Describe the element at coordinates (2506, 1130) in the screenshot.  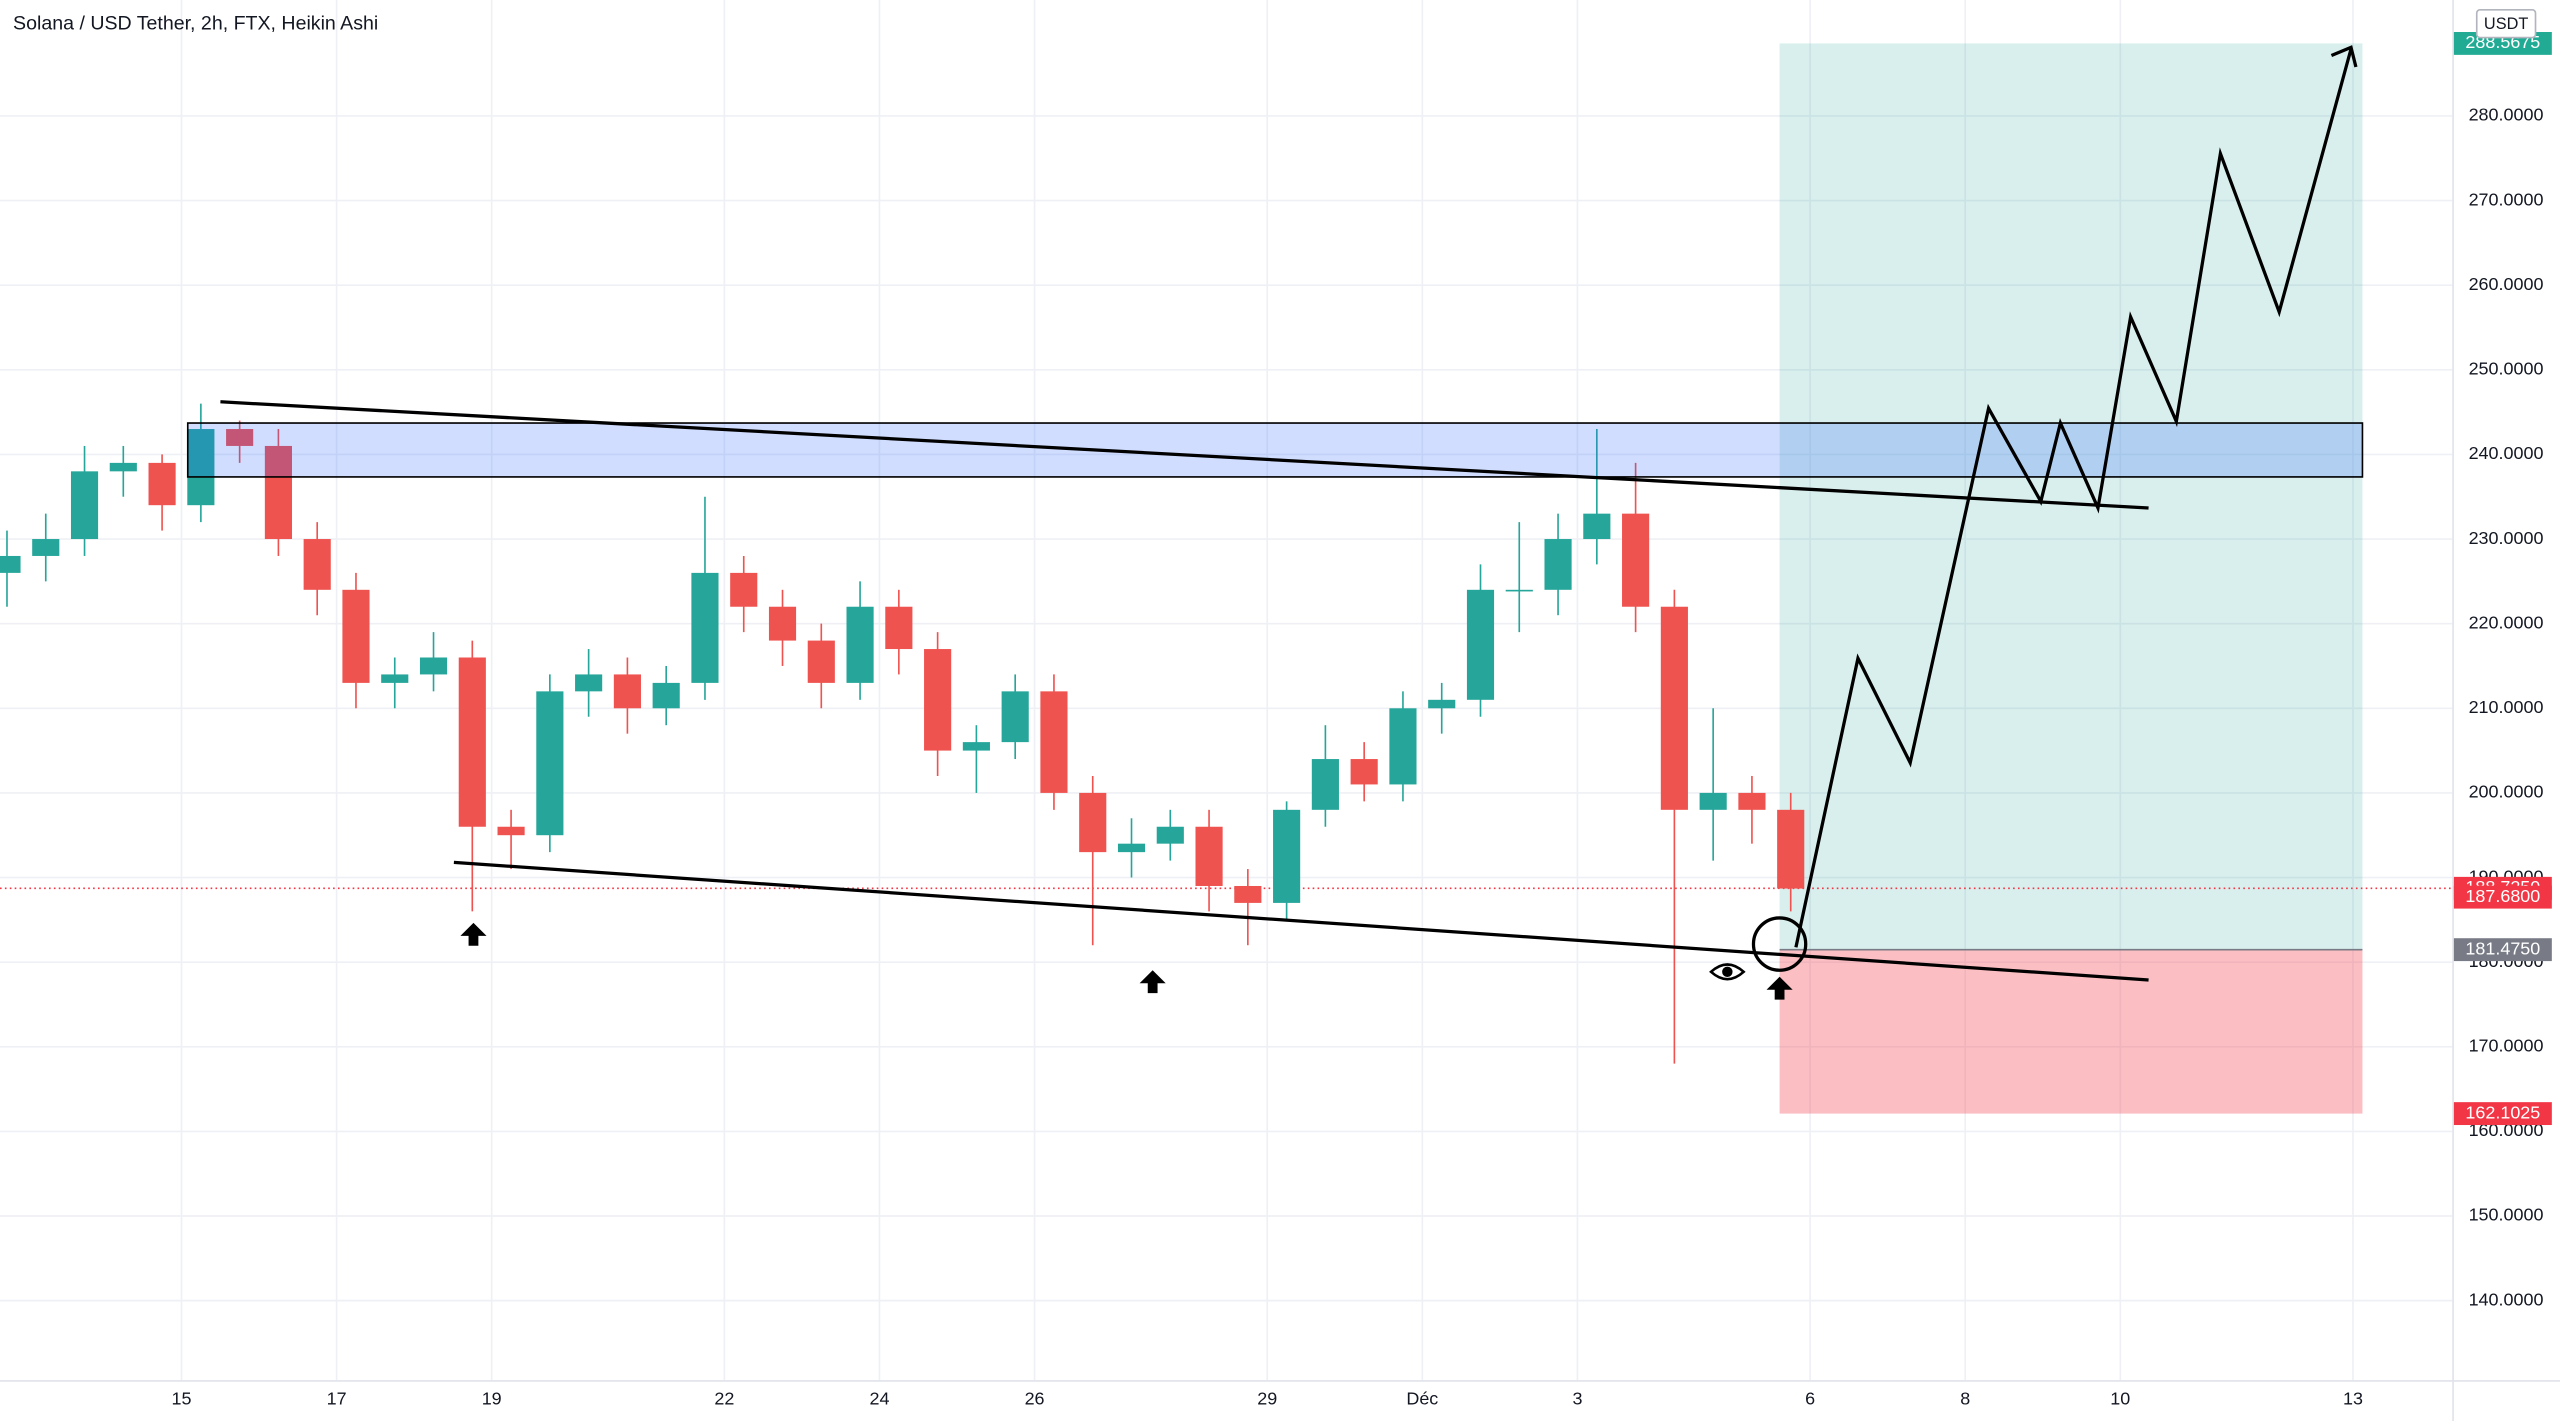
I see `y-tick-label: 160.0000` at that location.